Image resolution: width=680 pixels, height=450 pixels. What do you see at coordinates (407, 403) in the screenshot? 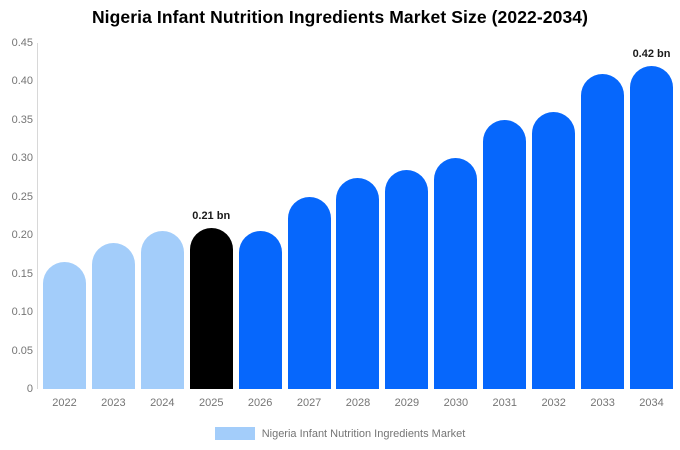
I see `x-tick-label-2029: 2029` at bounding box center [407, 403].